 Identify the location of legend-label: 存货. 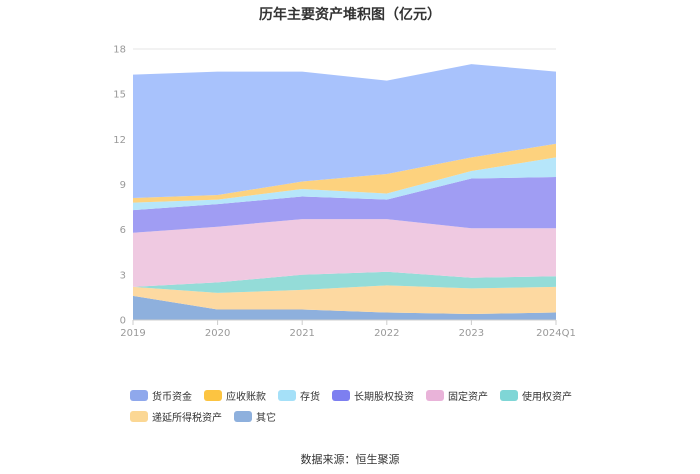
(310, 397).